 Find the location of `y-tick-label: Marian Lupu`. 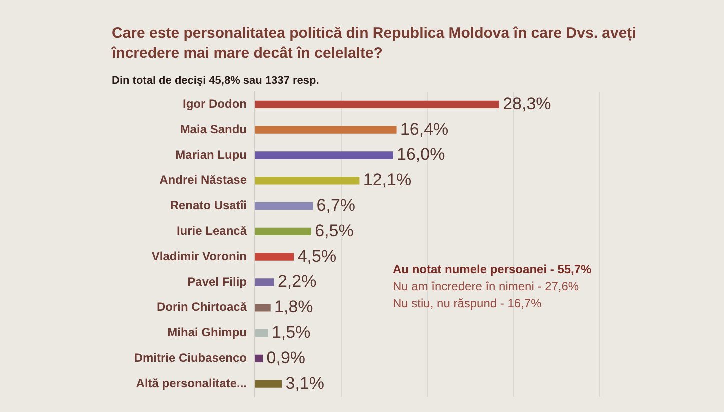

y-tick-label: Marian Lupu is located at coordinates (211, 155).